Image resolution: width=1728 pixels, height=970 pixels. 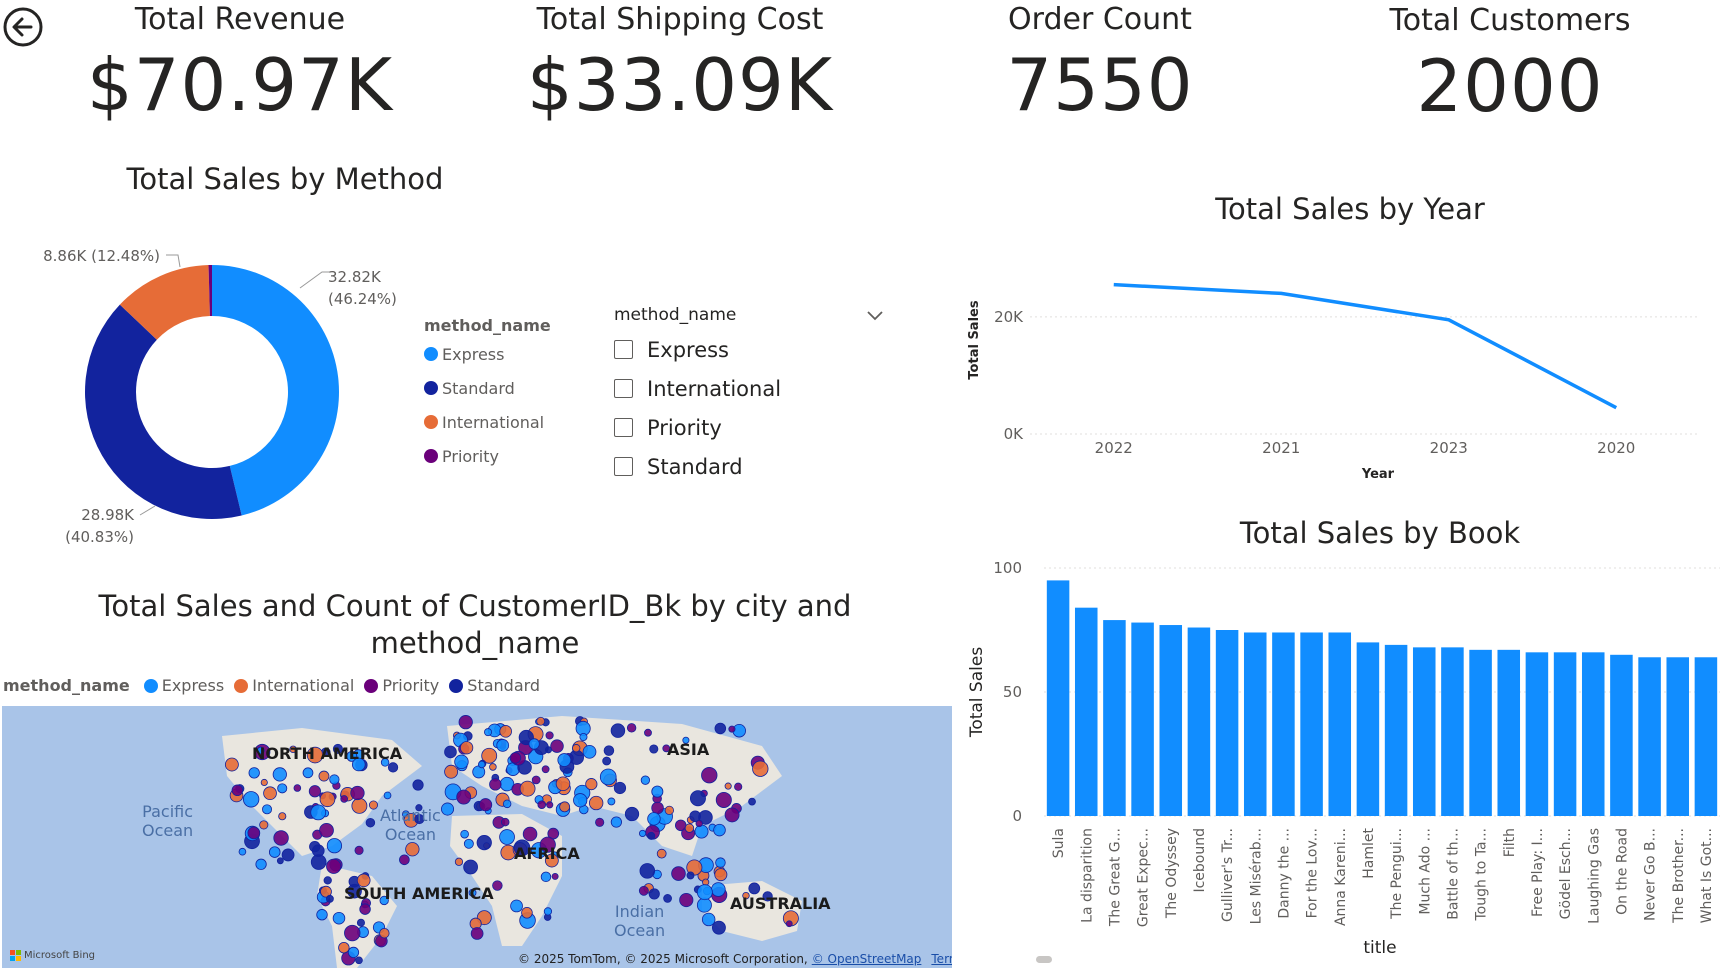 I want to click on legend-item-standard: Standard, so click(x=494, y=388).